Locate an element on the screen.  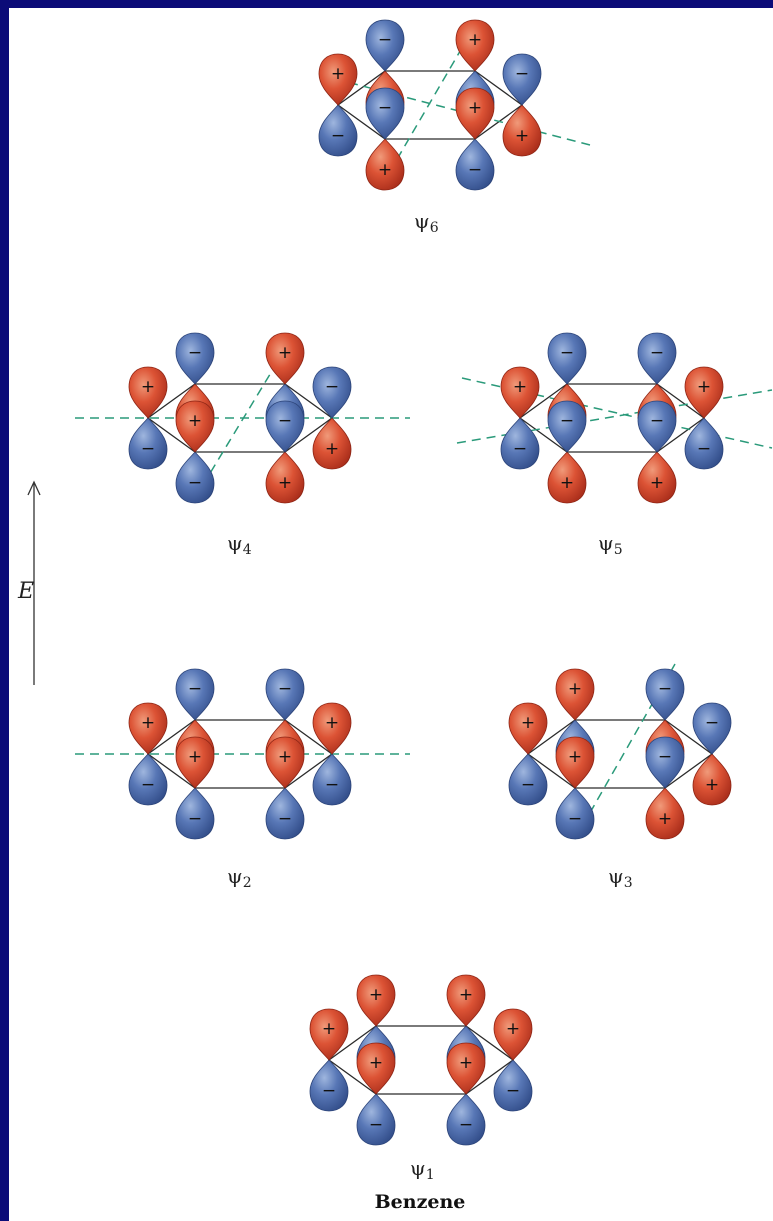
psi3-r-top-negative-lobe is located at coordinates (712, 728).